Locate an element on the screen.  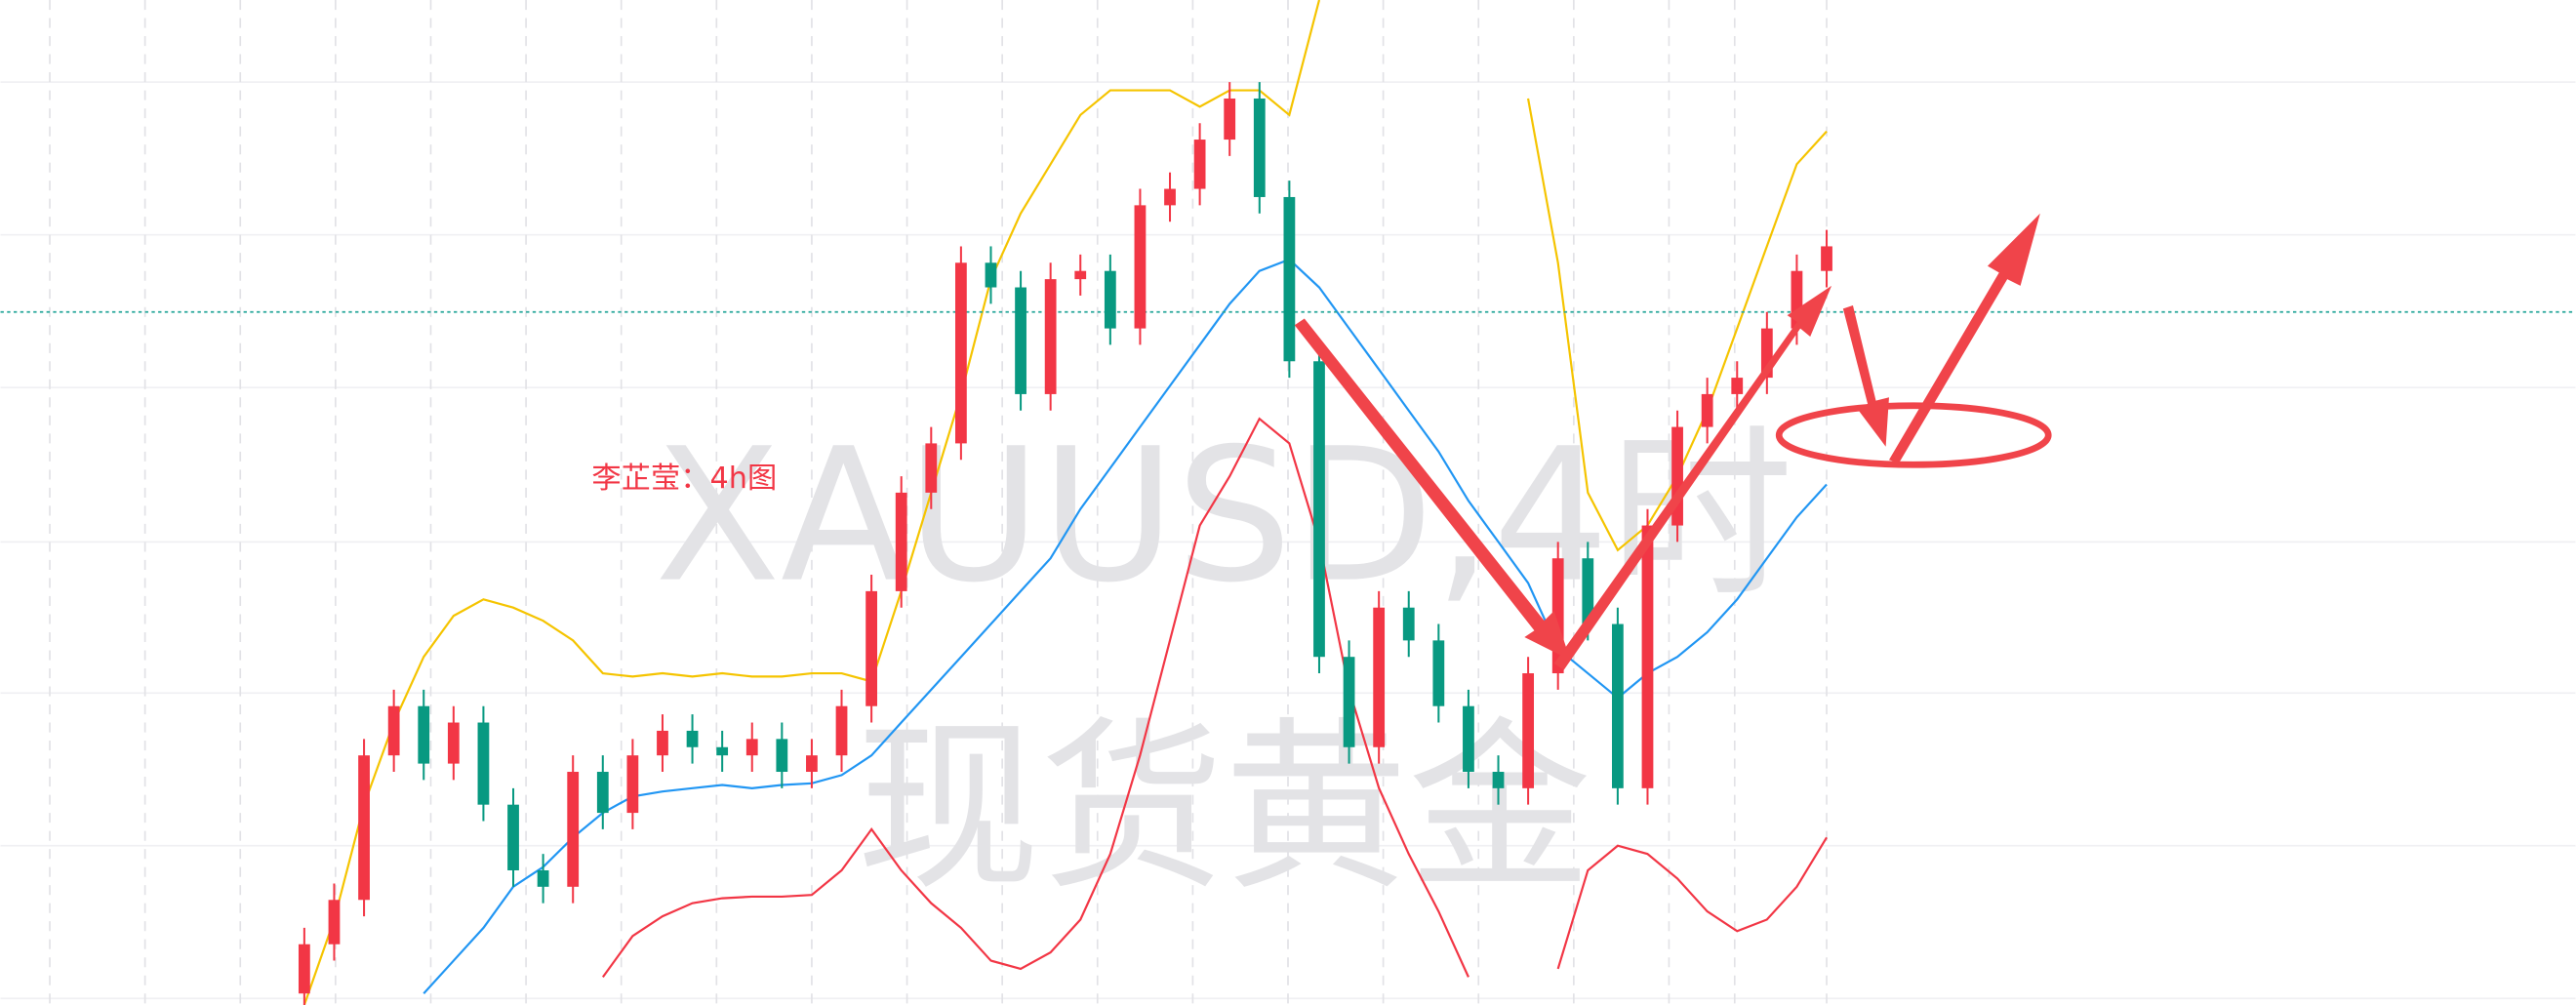
target-ellipse is located at coordinates (1913, 435).